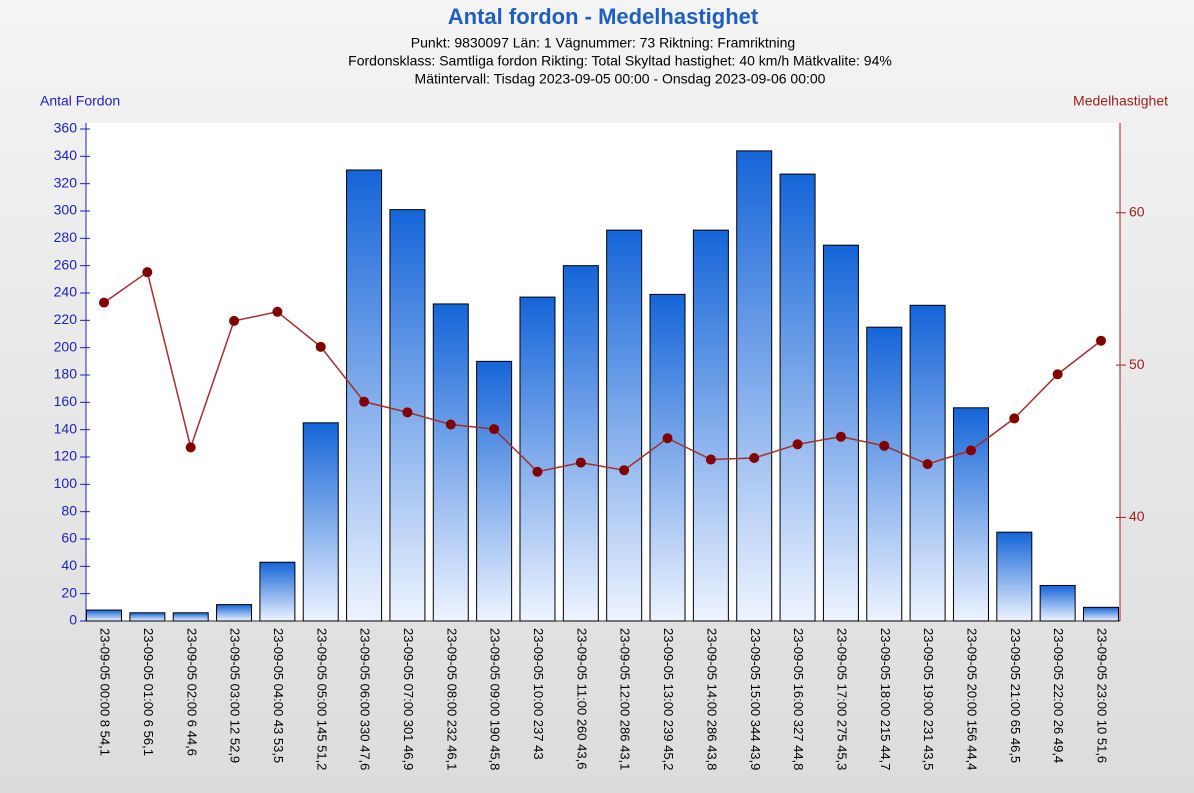 Image resolution: width=1194 pixels, height=793 pixels. What do you see at coordinates (841, 699) in the screenshot?
I see `x-tick-label: 23-09-05 17:00 275 45,3` at bounding box center [841, 699].